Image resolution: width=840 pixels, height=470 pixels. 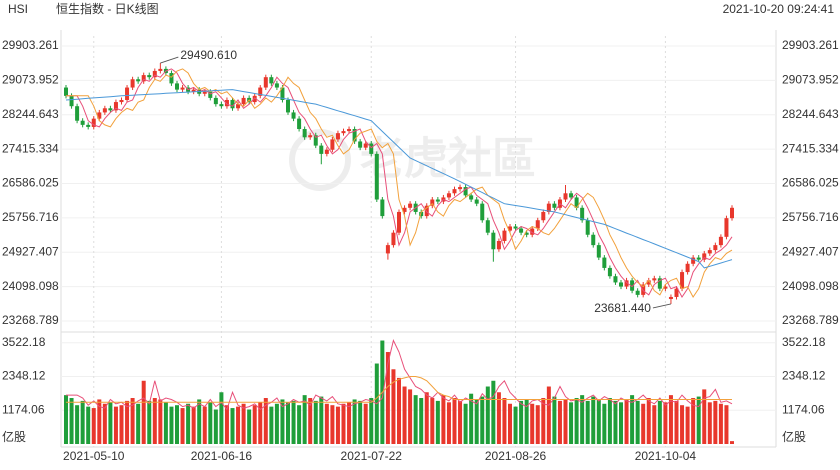 I want to click on y-tick-label-right: 24098.098, so click(x=810, y=286).